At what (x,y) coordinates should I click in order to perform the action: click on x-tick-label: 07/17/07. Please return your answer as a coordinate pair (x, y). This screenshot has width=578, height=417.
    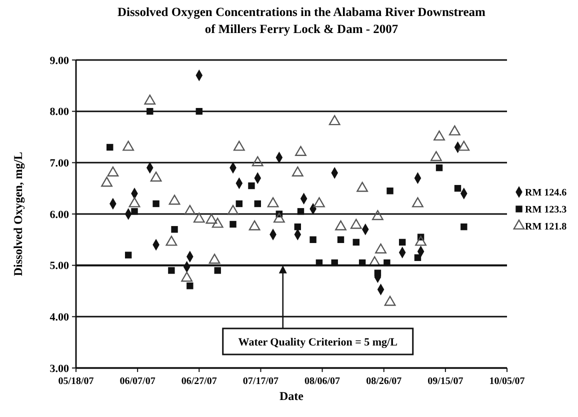
    Looking at the image, I should click on (260, 381).